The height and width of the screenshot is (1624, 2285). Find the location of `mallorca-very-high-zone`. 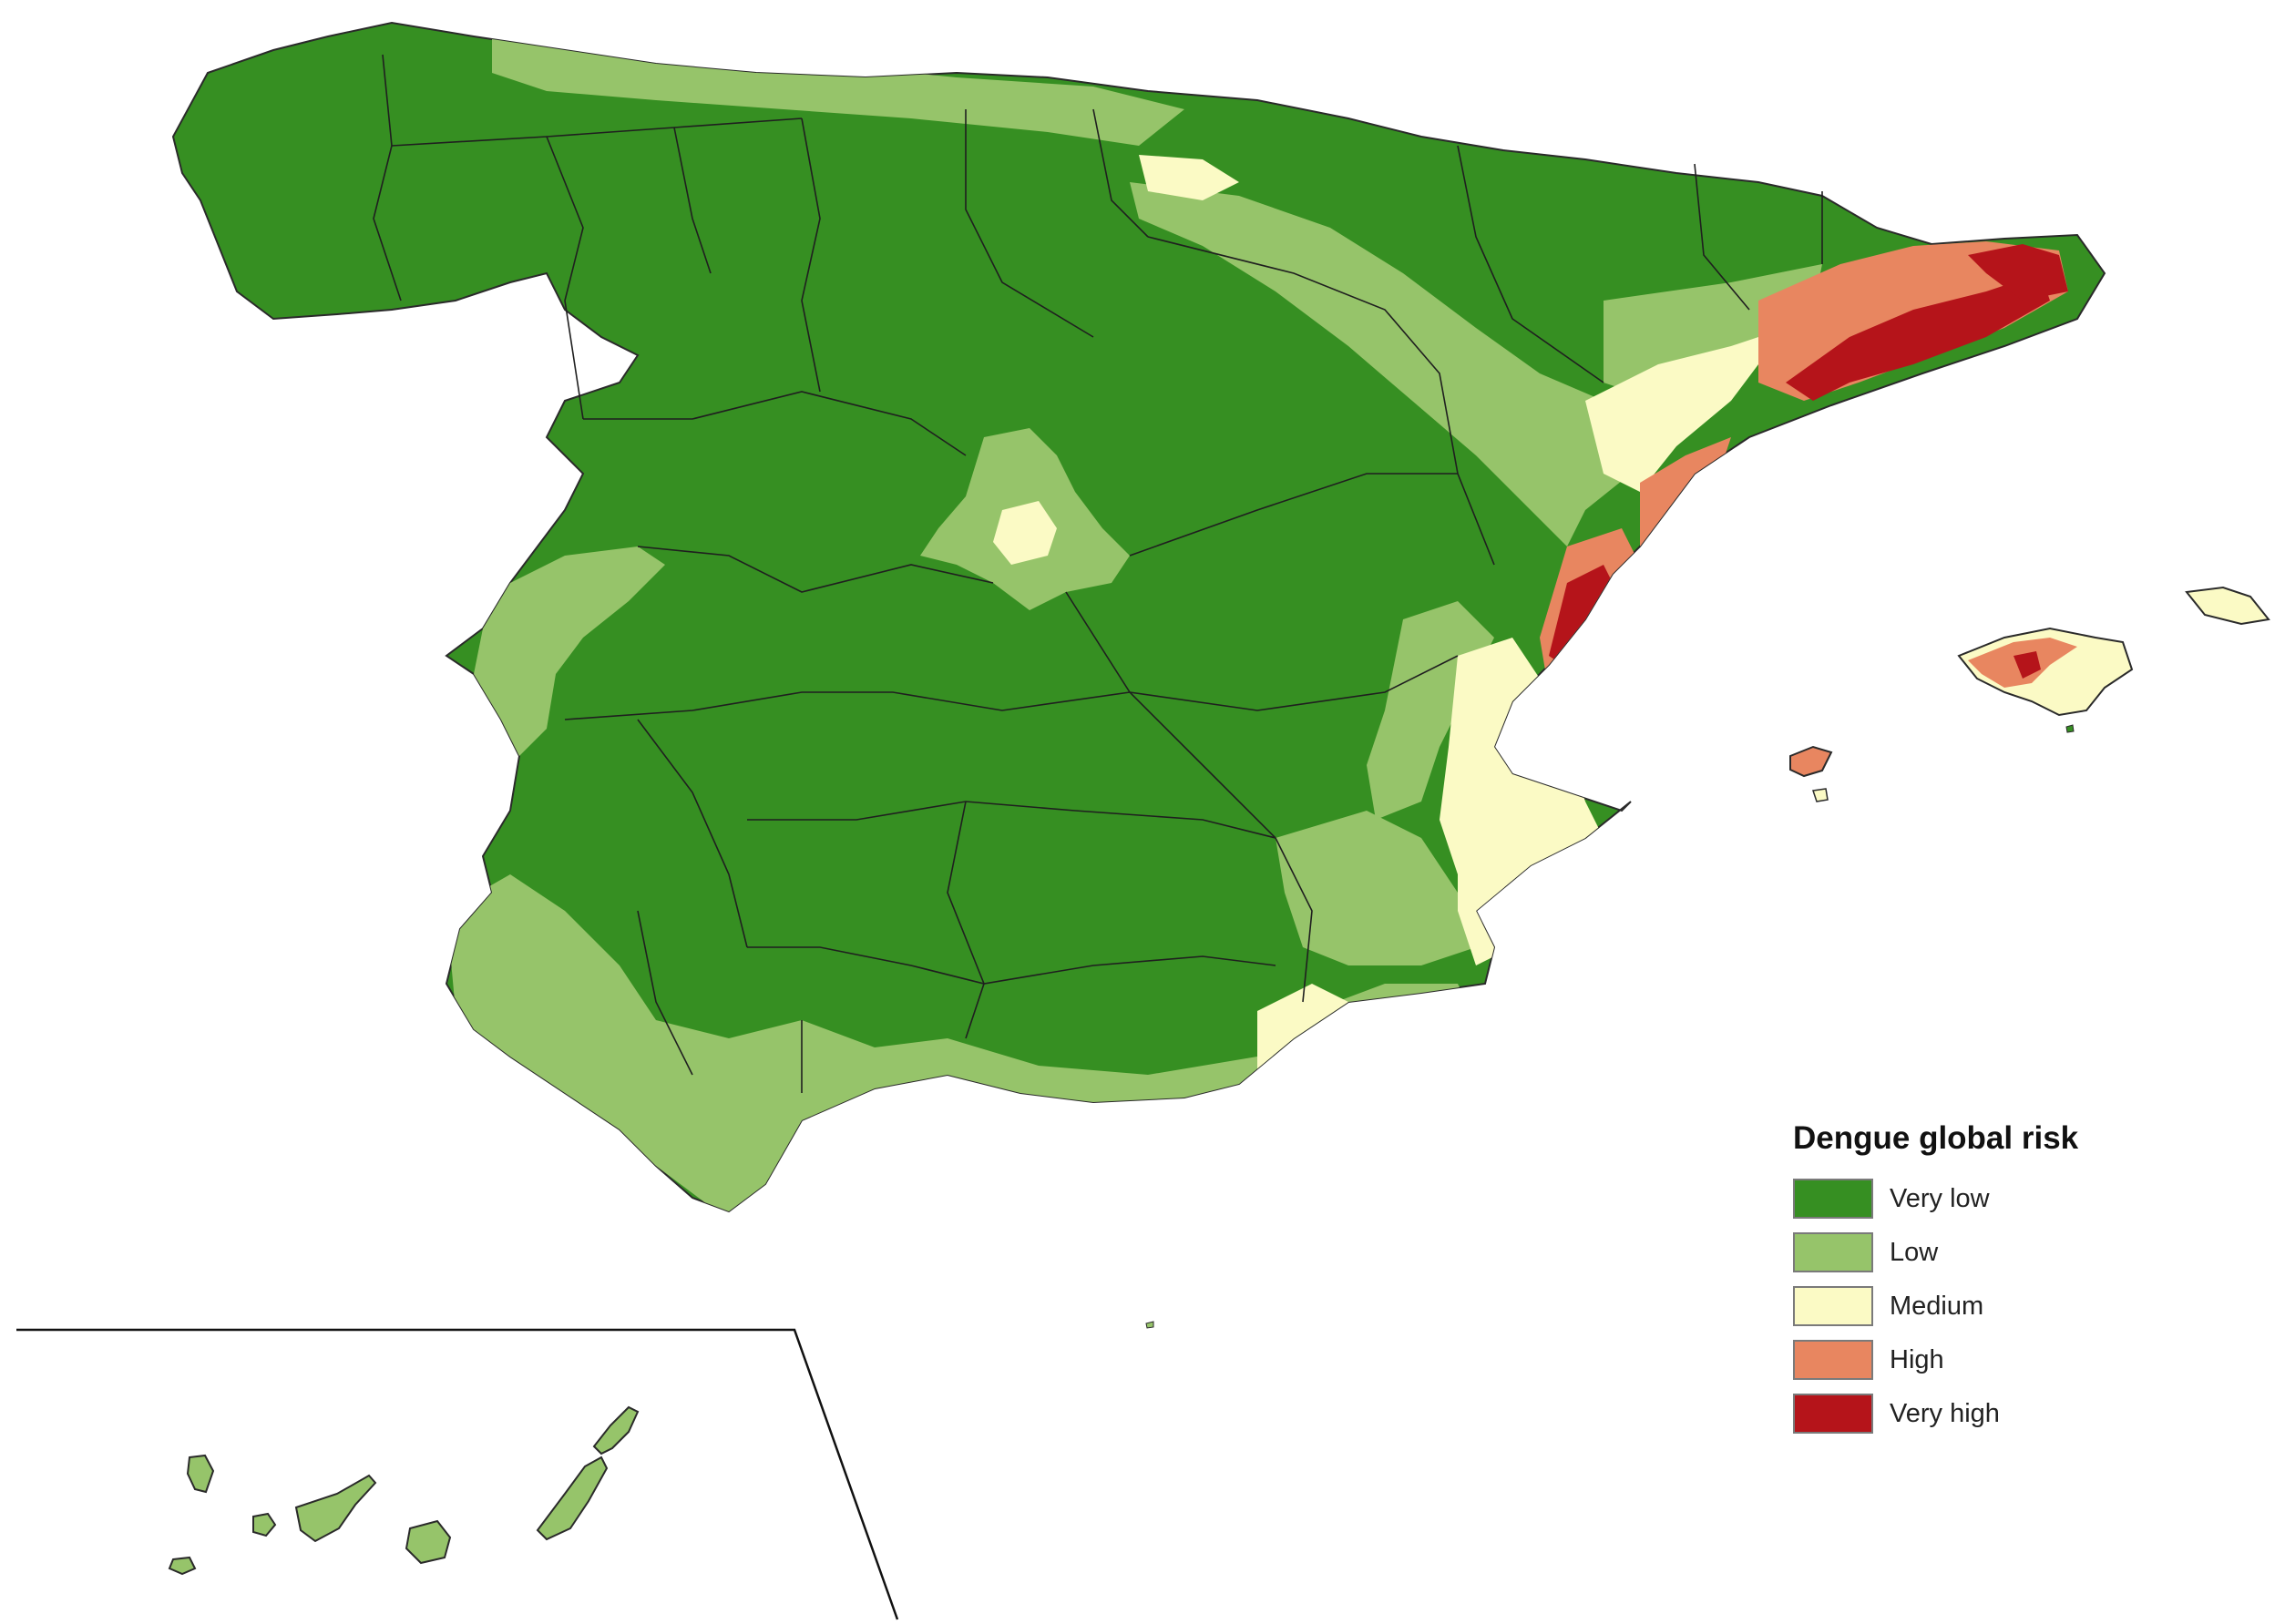

mallorca-very-high-zone is located at coordinates (2027, 665).